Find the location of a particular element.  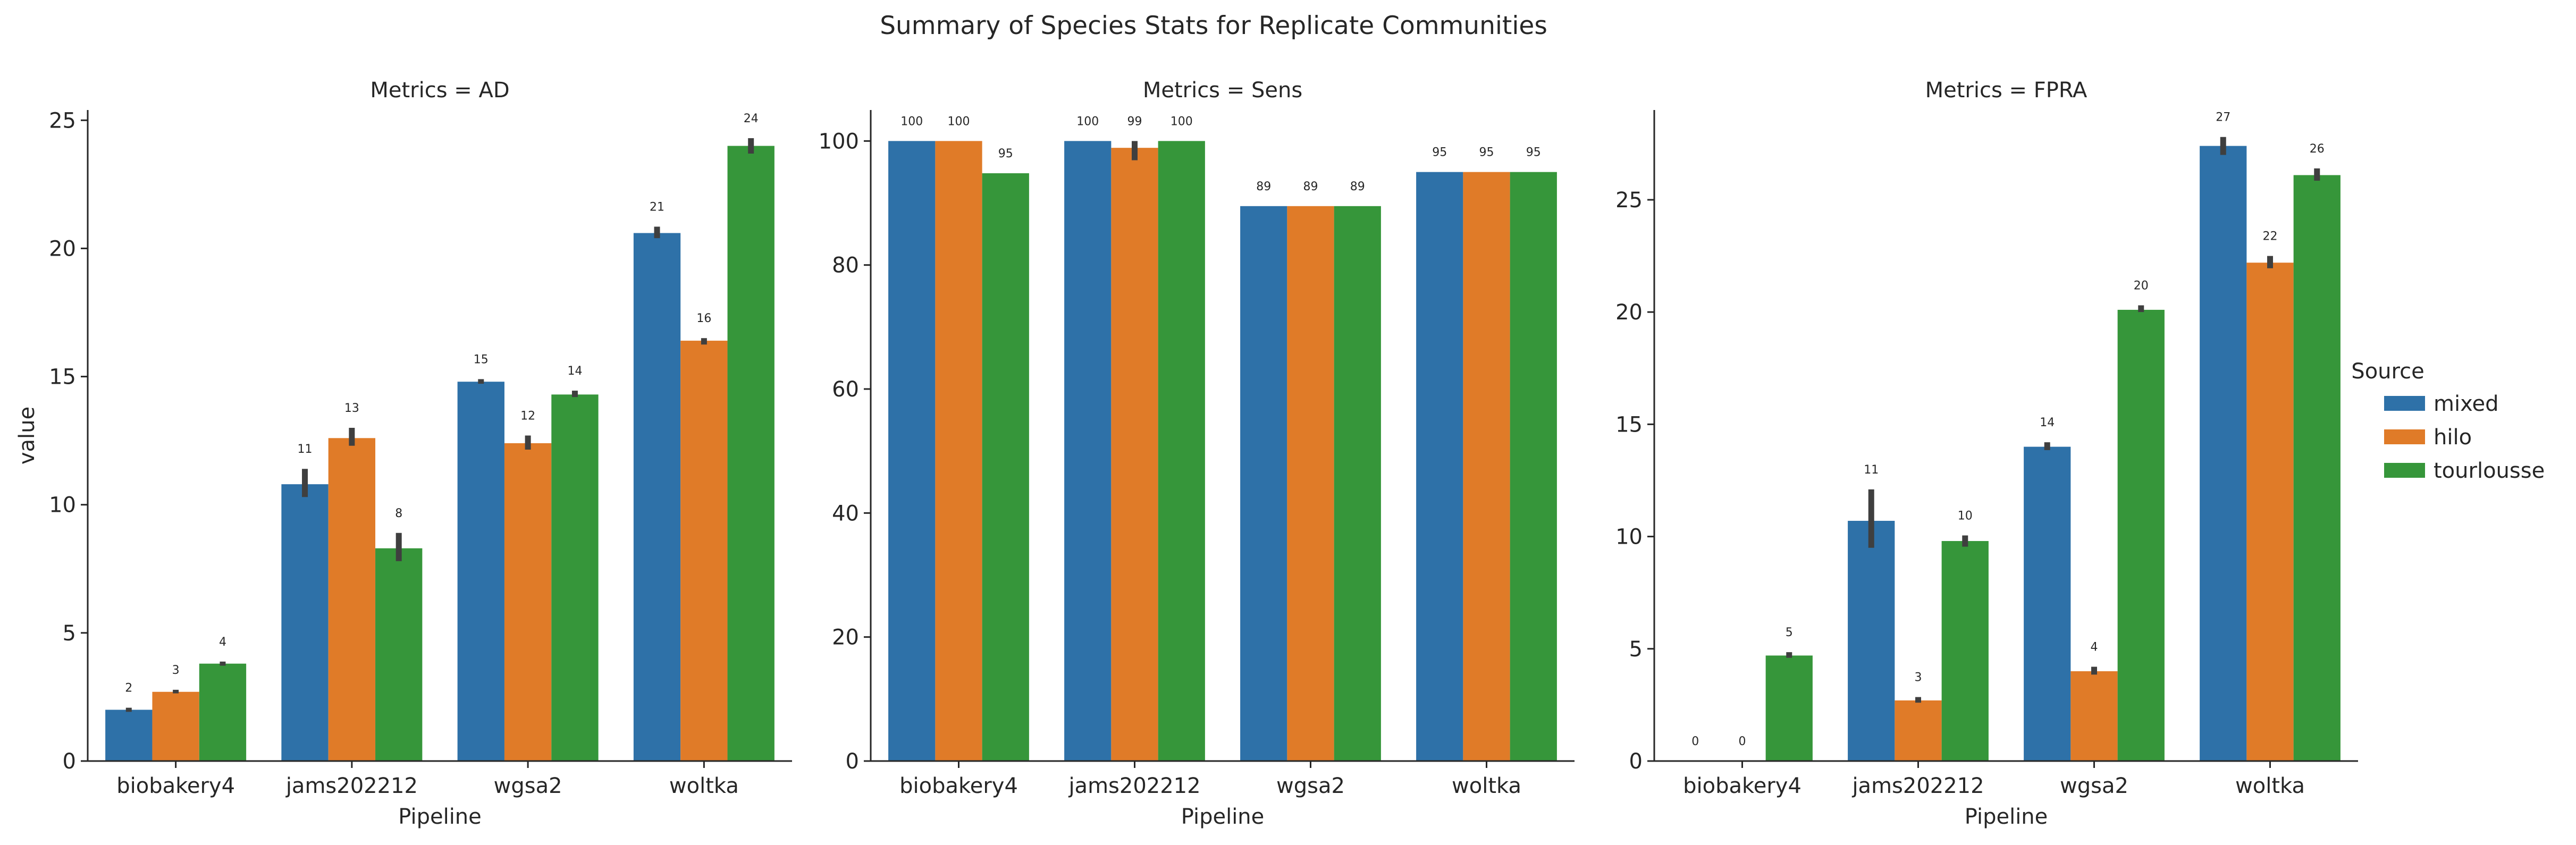

subplot-title: Metrics = AD is located at coordinates (439, 90).